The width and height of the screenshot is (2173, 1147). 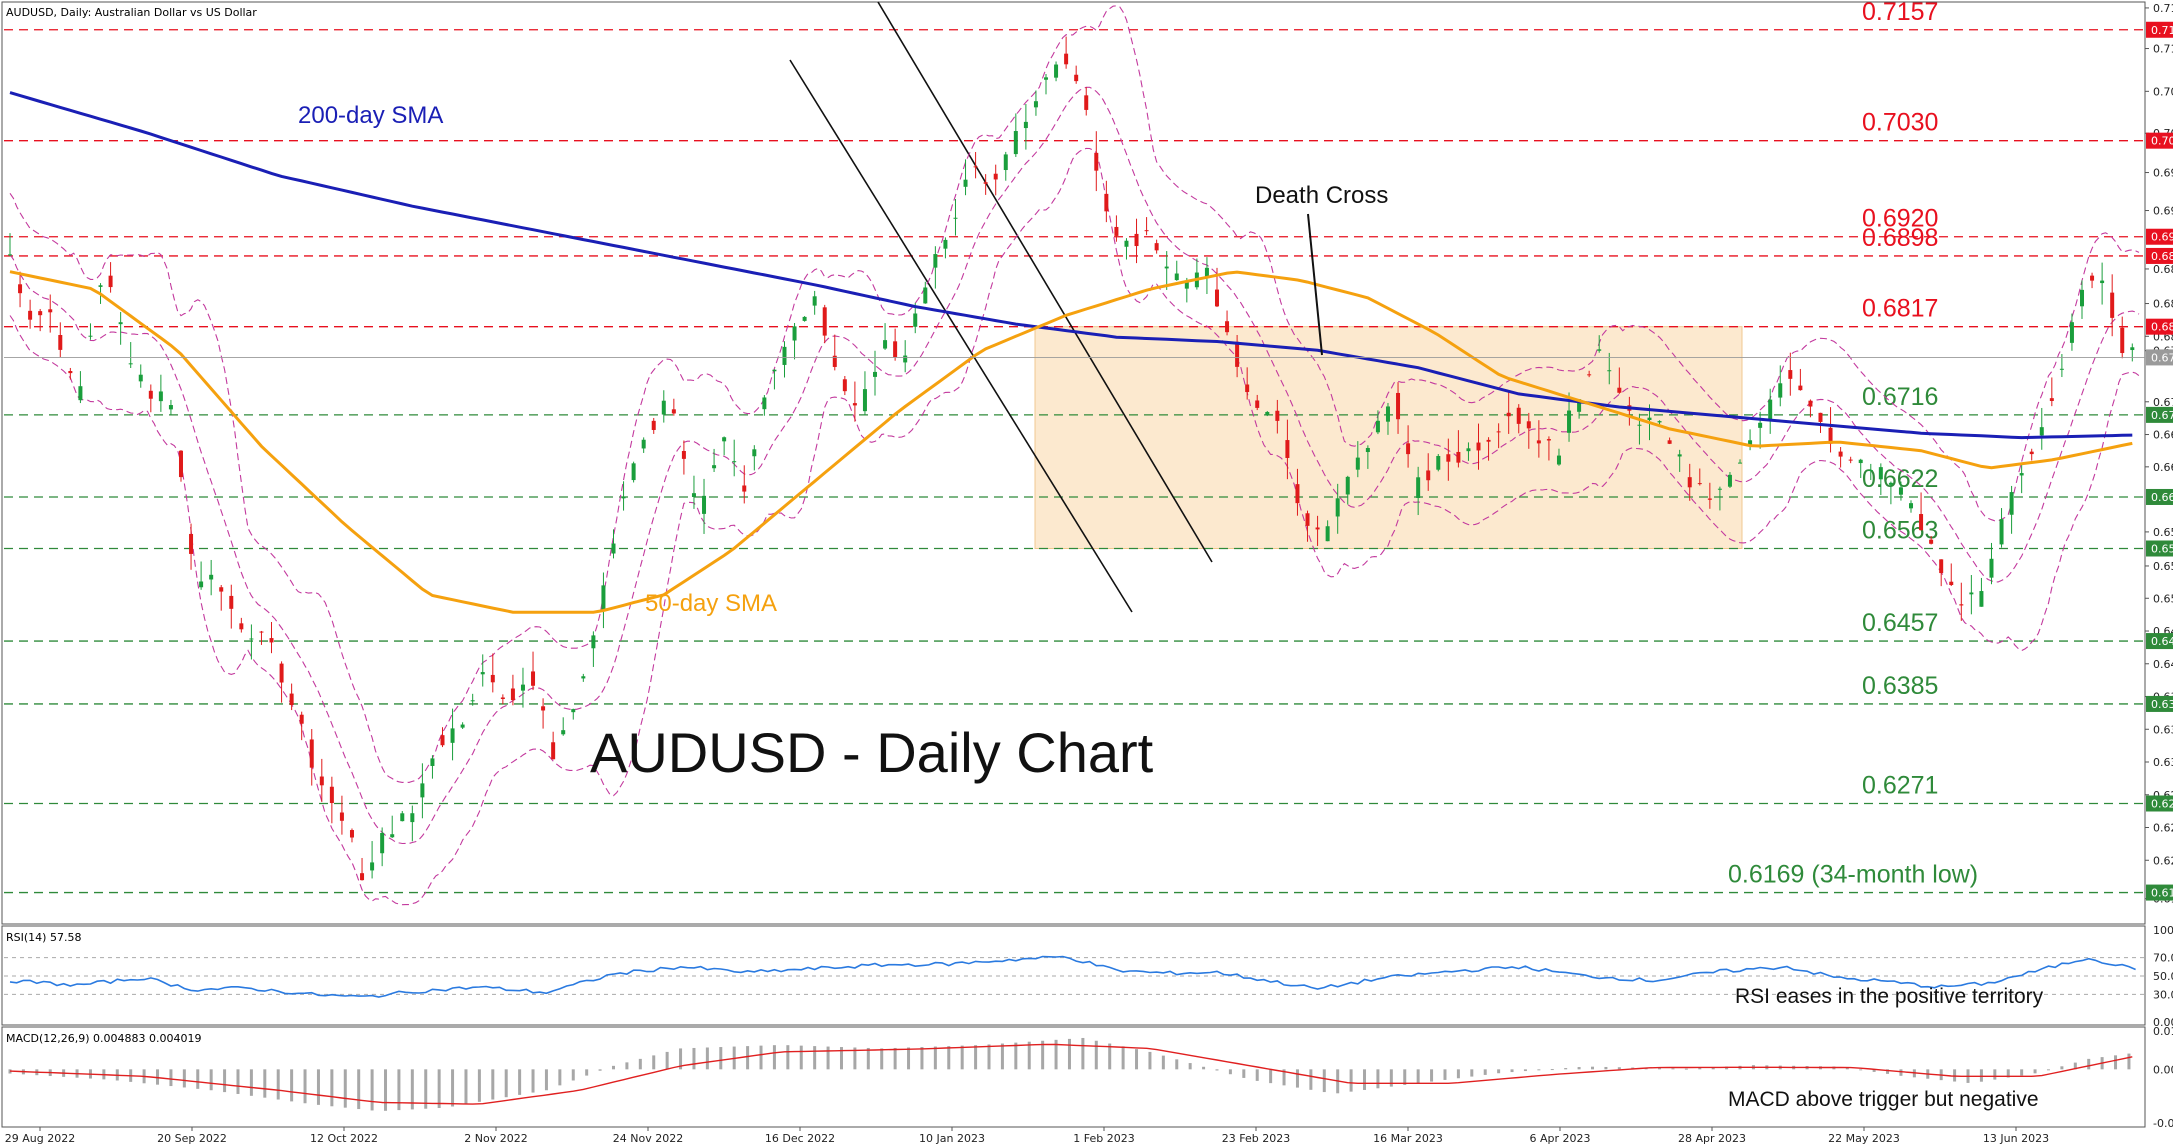 I want to click on rsi-tick-label: 50.00, so click(x=2163, y=976).